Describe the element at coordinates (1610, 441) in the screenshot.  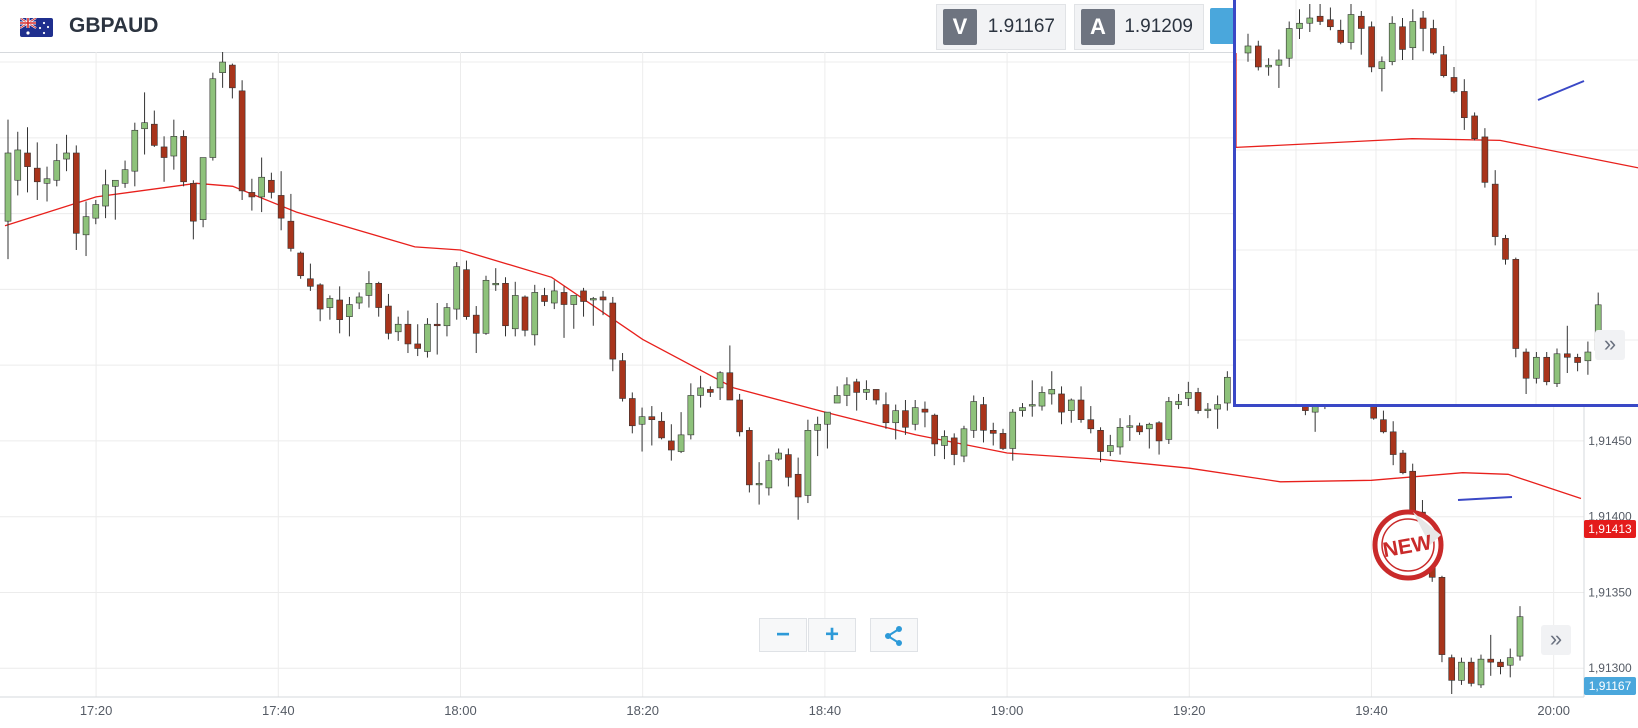
I see `y-tick-label: 1,91450` at that location.